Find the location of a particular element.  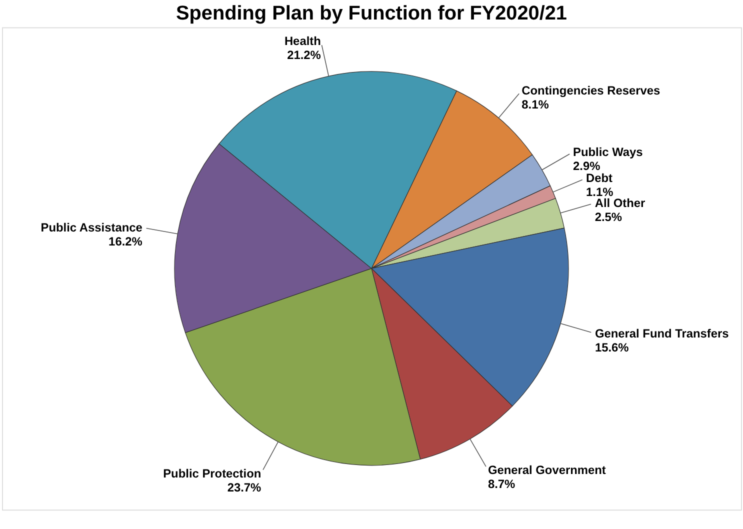

slice-label: General Fund Transfers is located at coordinates (662, 333).